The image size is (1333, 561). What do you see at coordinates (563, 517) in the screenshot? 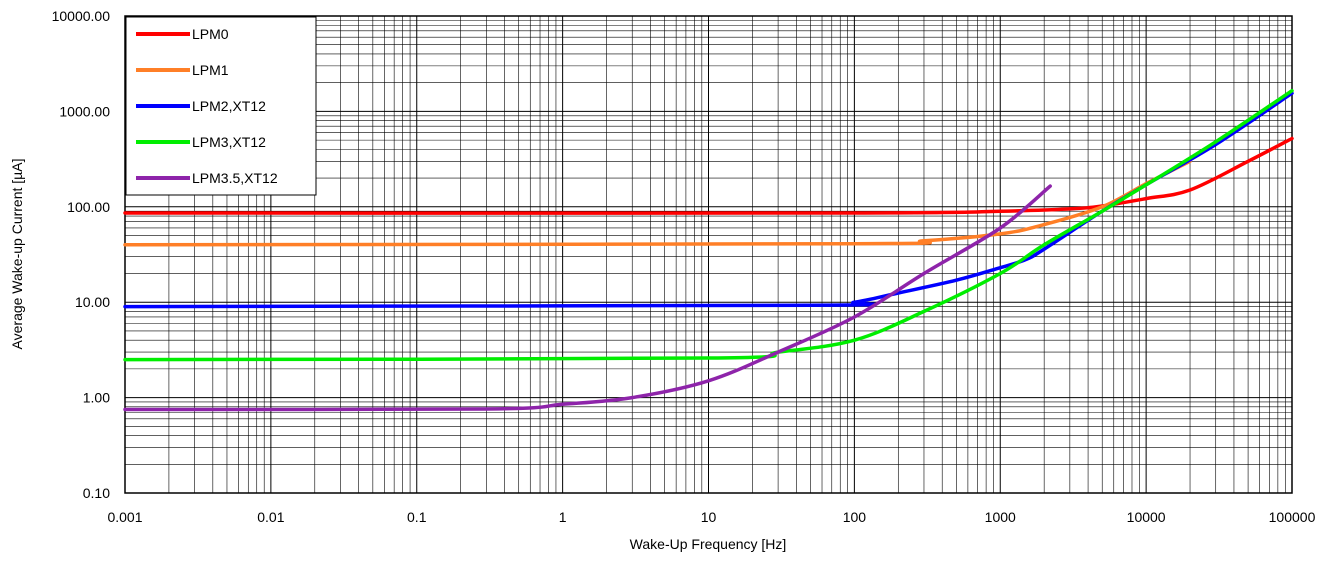
I see `x-tick-label: 1` at bounding box center [563, 517].